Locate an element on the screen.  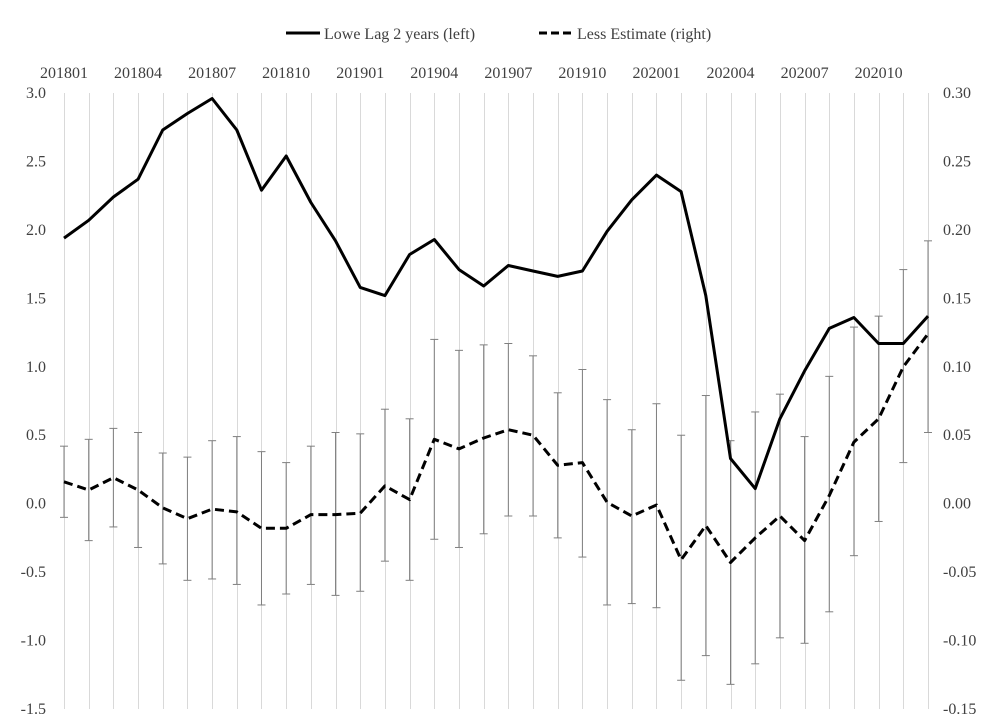
x-tick-label: 202007 is located at coordinates (805, 73).